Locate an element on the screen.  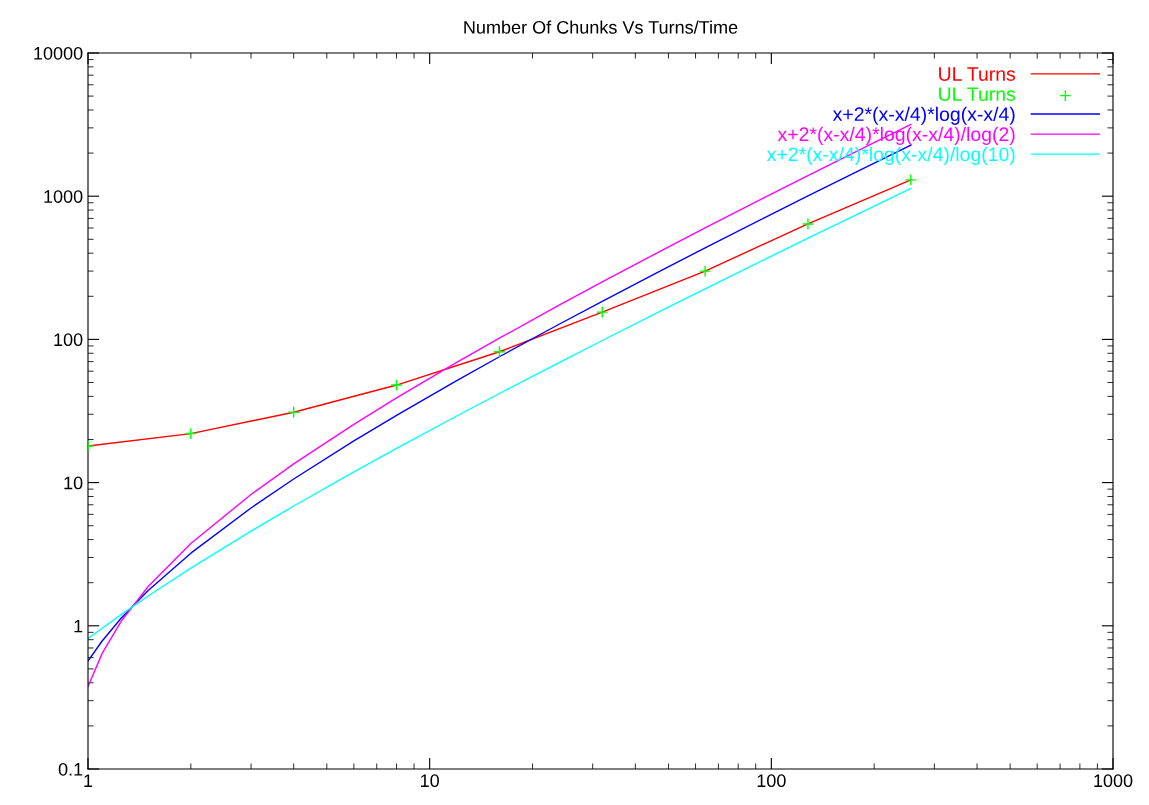
x-tick-label: 100 is located at coordinates (771, 781).